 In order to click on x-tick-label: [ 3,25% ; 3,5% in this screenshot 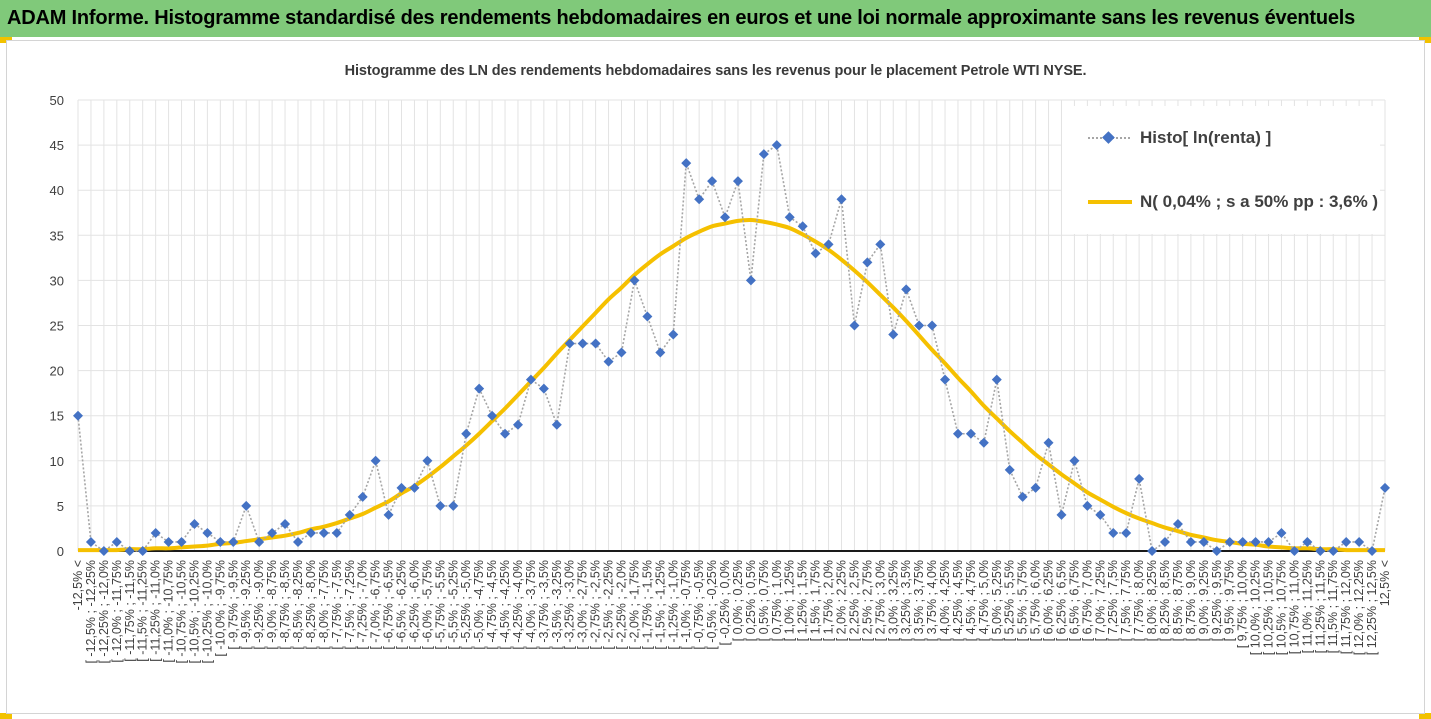, I will do `click(906, 600)`.